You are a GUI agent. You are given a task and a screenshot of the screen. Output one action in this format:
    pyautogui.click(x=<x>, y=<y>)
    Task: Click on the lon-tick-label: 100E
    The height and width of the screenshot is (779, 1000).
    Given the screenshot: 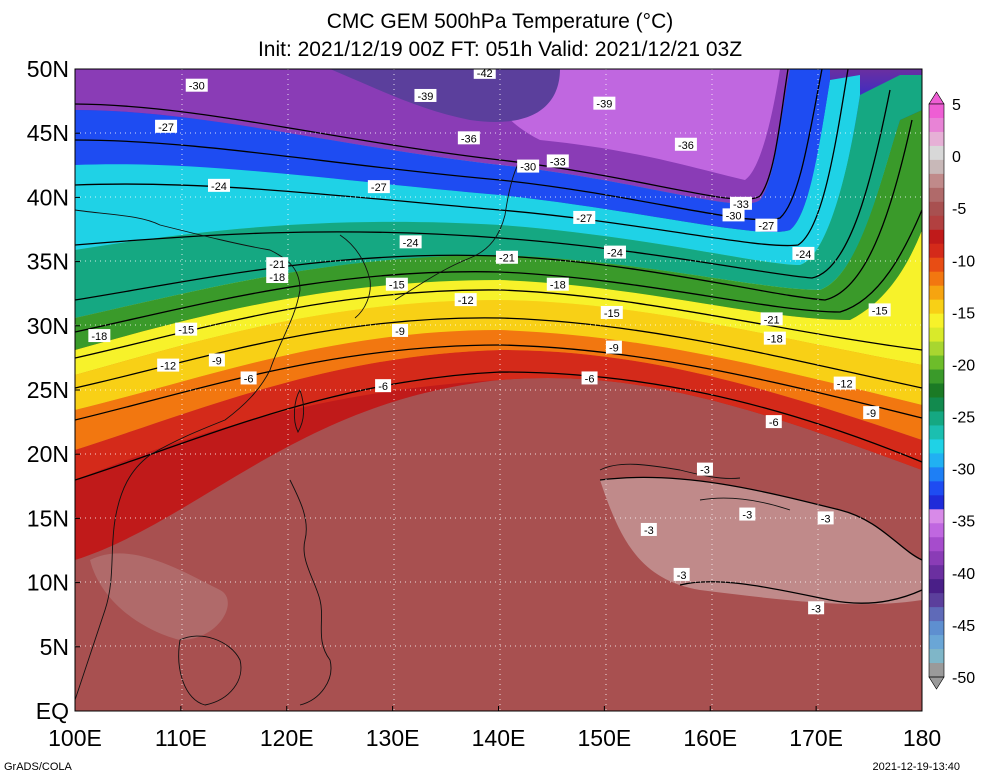 What is the action you would take?
    pyautogui.click(x=75, y=738)
    